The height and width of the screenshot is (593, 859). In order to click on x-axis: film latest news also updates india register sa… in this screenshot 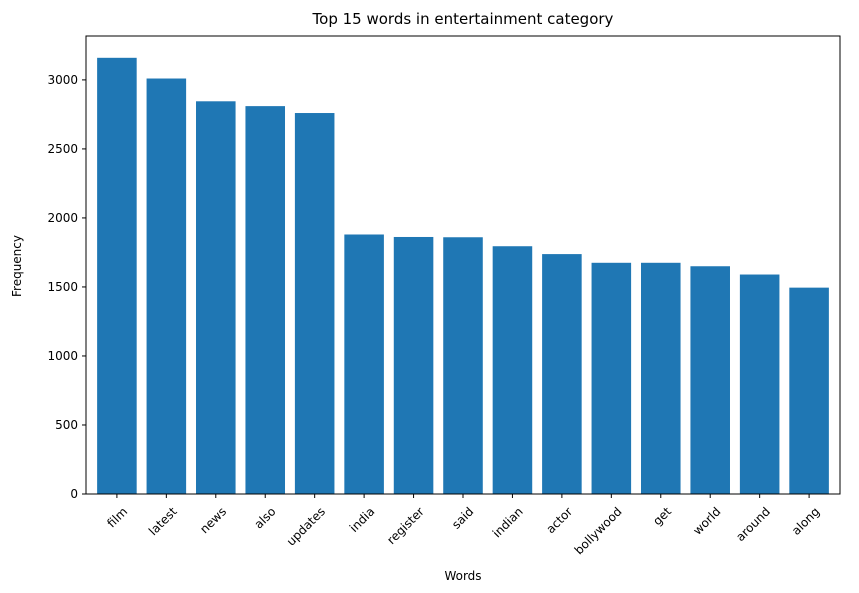, I will do `click(463, 525)`.